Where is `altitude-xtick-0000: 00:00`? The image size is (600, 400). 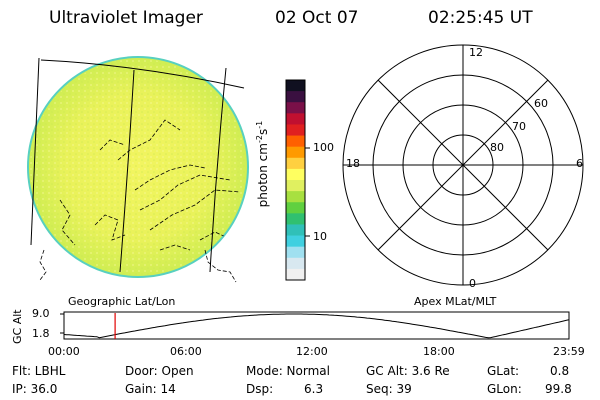 altitude-xtick-0000: 00:00 is located at coordinates (64, 351).